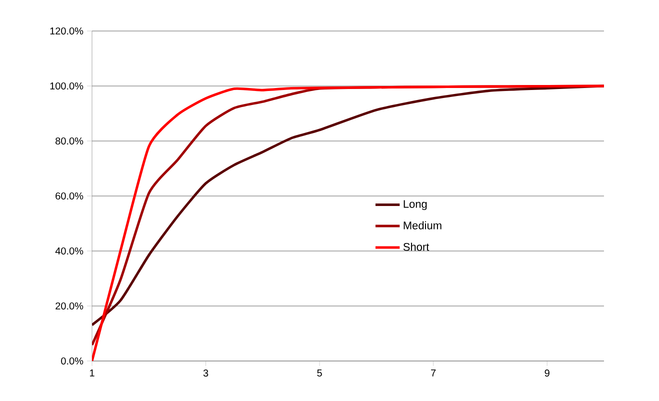 The height and width of the screenshot is (401, 659). I want to click on legend-label: Long, so click(415, 205).